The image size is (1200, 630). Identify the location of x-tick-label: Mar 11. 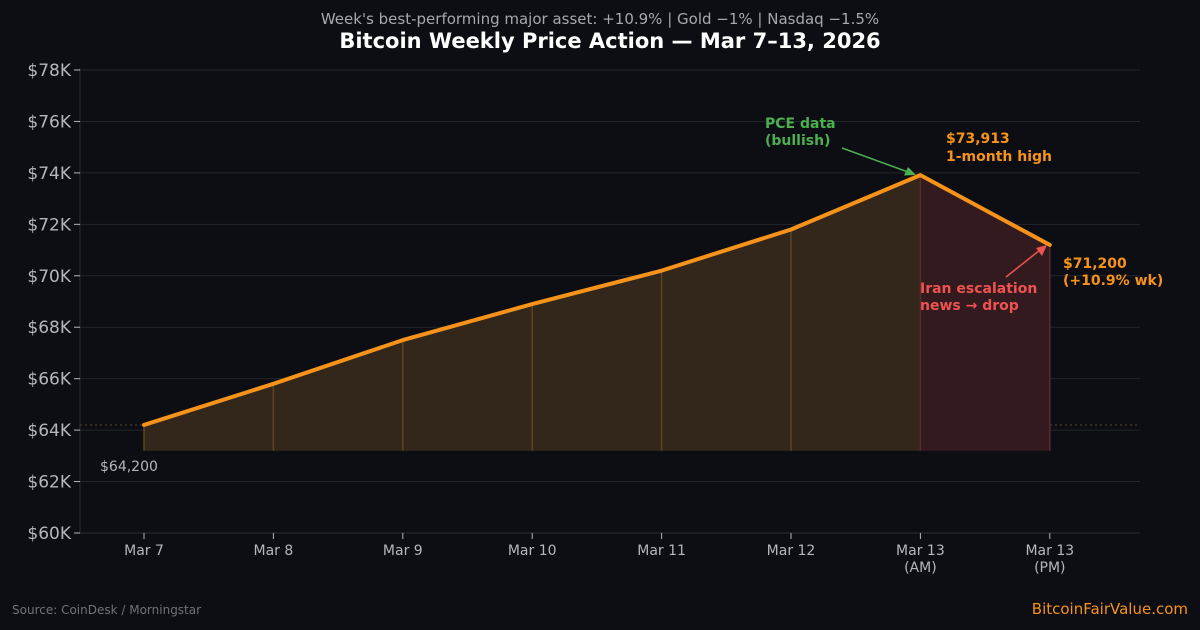
(661, 551).